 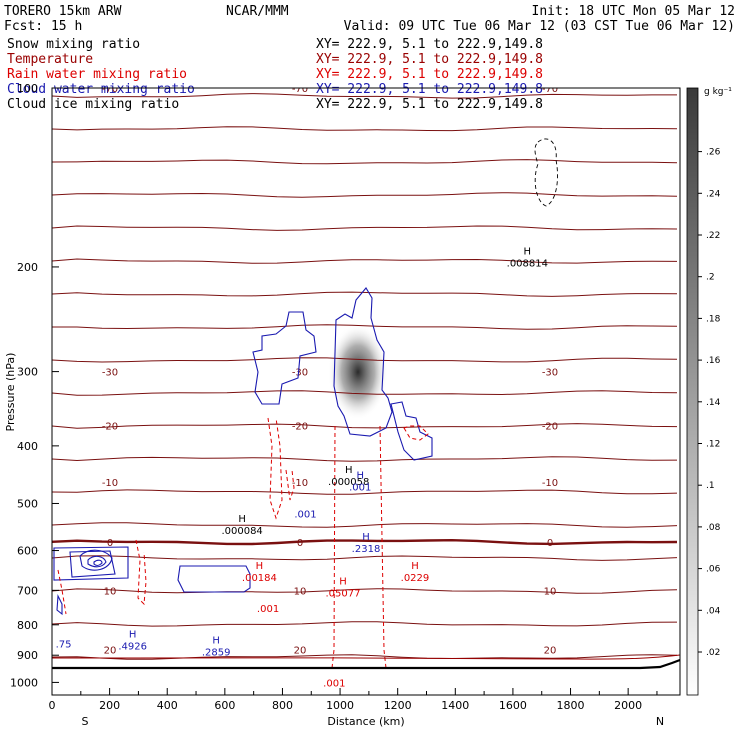 I want to click on extremum-value: .4926, so click(x=132, y=646).